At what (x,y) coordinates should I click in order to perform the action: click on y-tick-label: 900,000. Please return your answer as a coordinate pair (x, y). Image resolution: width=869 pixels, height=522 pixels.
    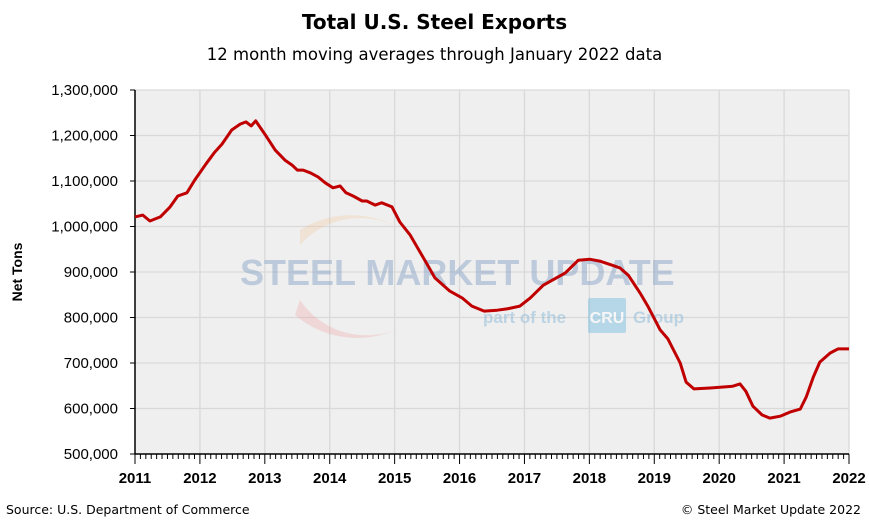
    Looking at the image, I should click on (91, 272).